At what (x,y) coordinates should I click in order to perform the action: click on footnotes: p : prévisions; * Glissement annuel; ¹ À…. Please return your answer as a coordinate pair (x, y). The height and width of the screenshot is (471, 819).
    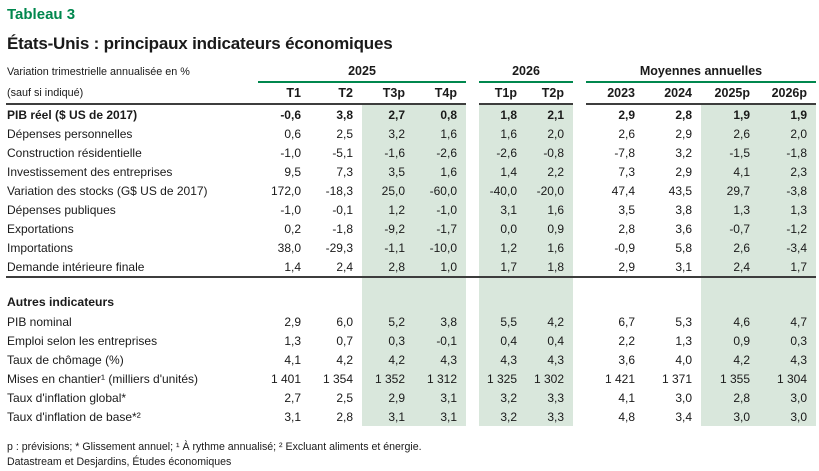
    Looking at the image, I should click on (411, 455).